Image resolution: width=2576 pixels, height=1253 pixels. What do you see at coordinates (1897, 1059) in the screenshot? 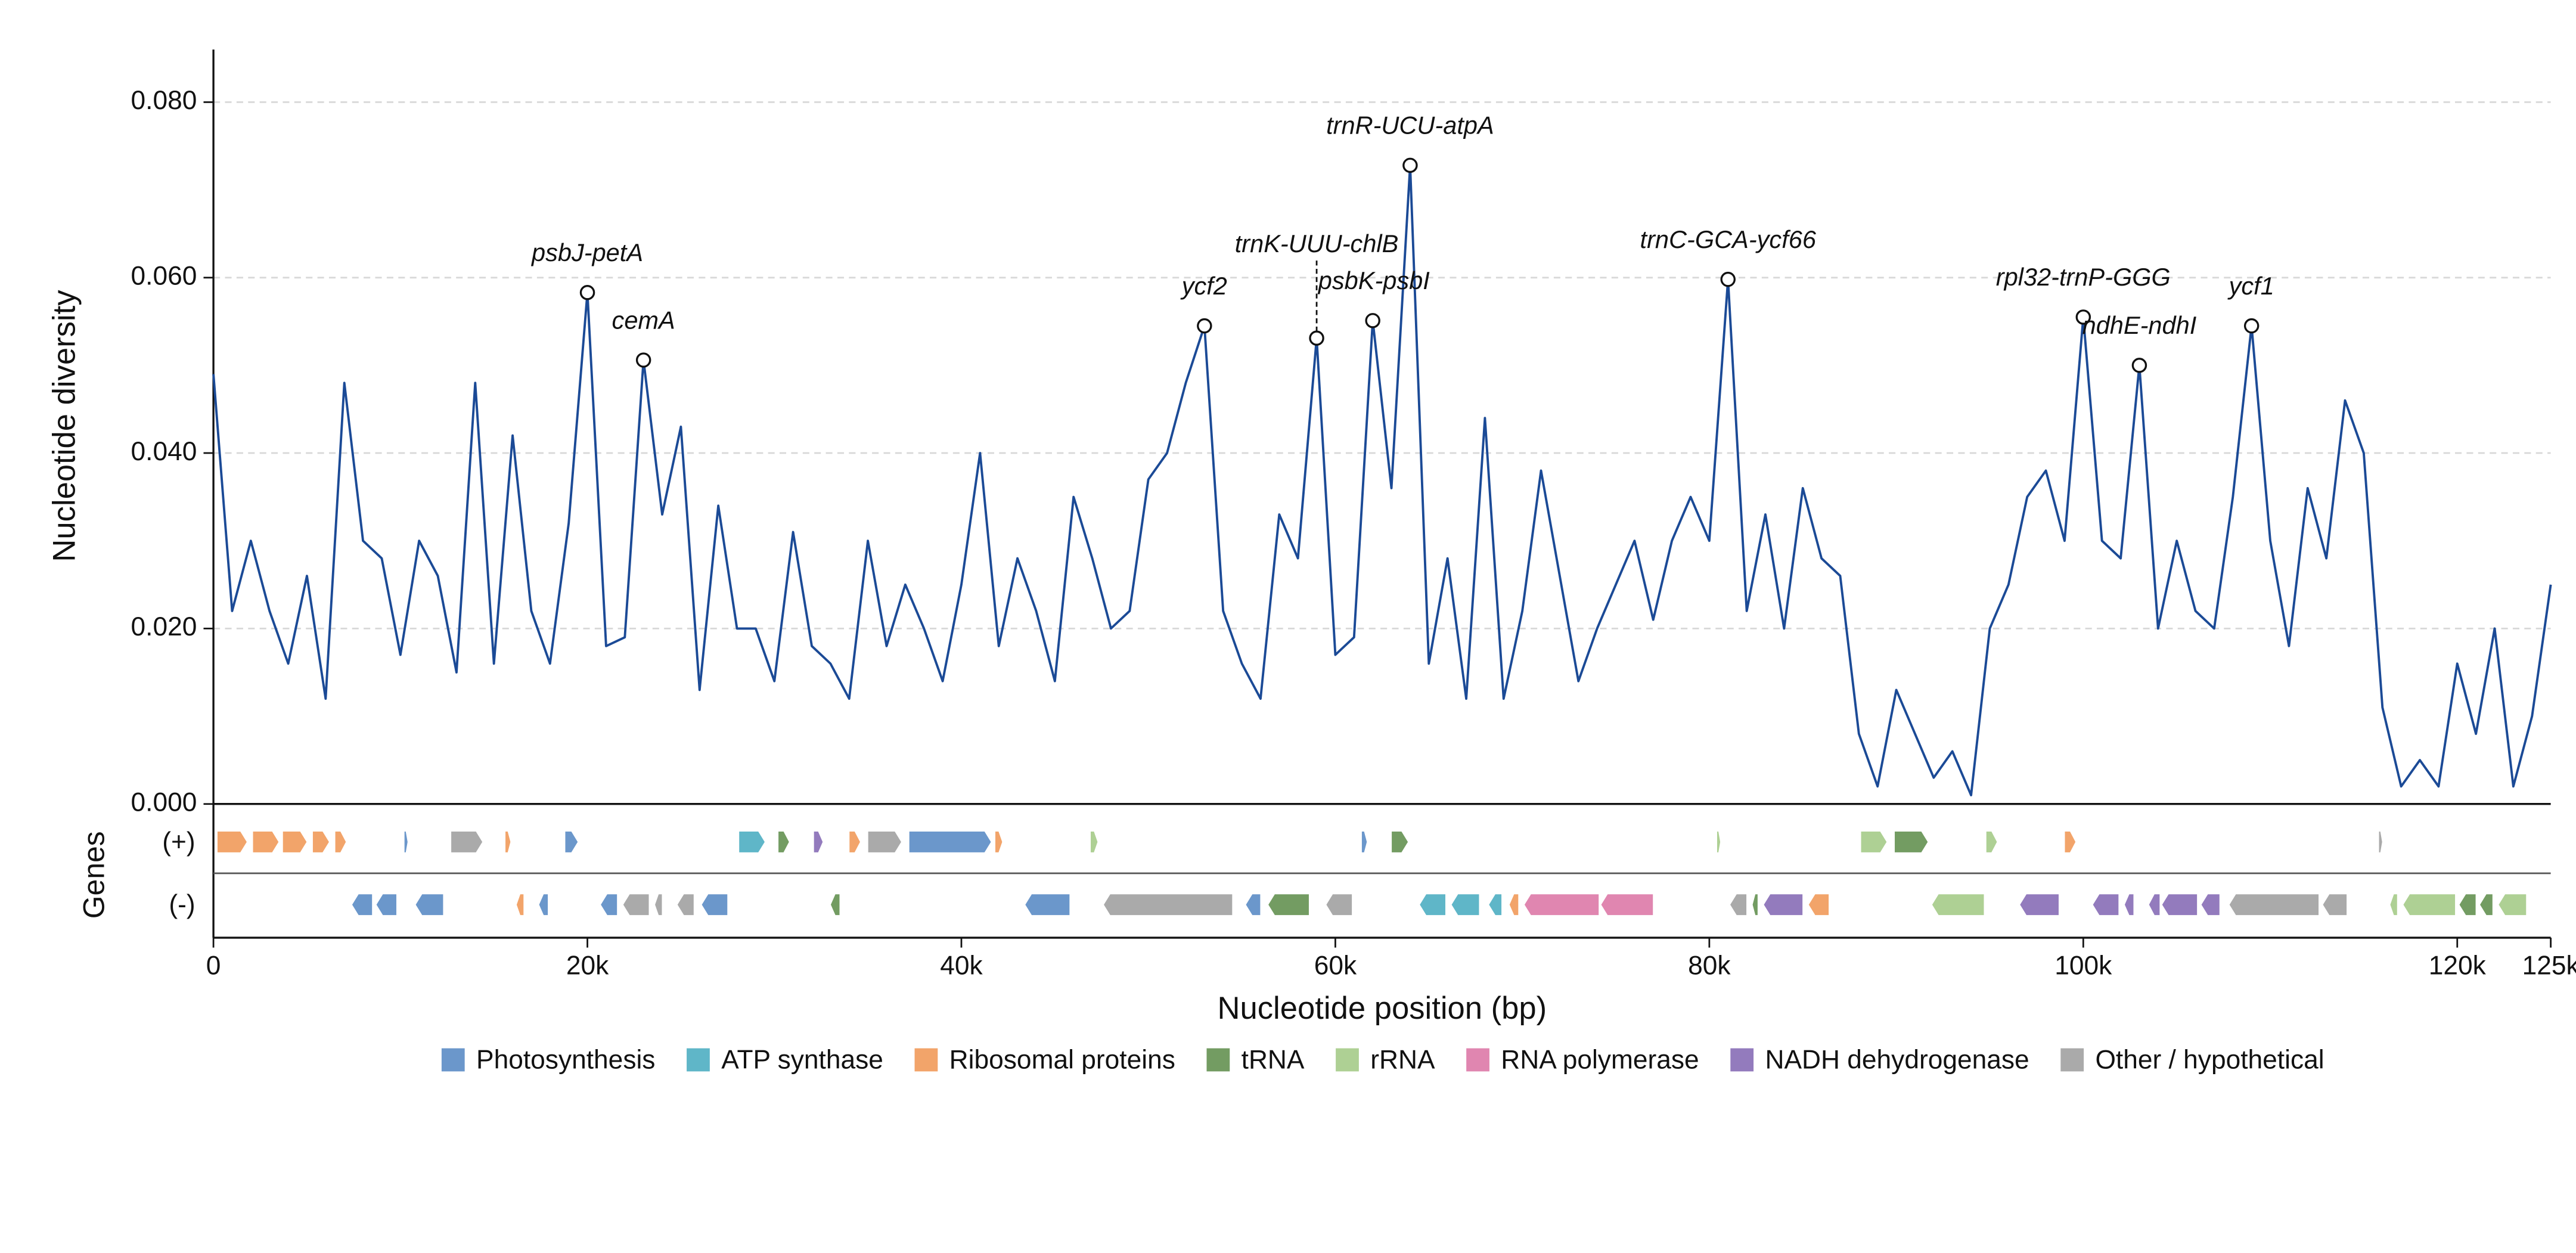
I see `legend-label: NADH dehydrogenase` at bounding box center [1897, 1059].